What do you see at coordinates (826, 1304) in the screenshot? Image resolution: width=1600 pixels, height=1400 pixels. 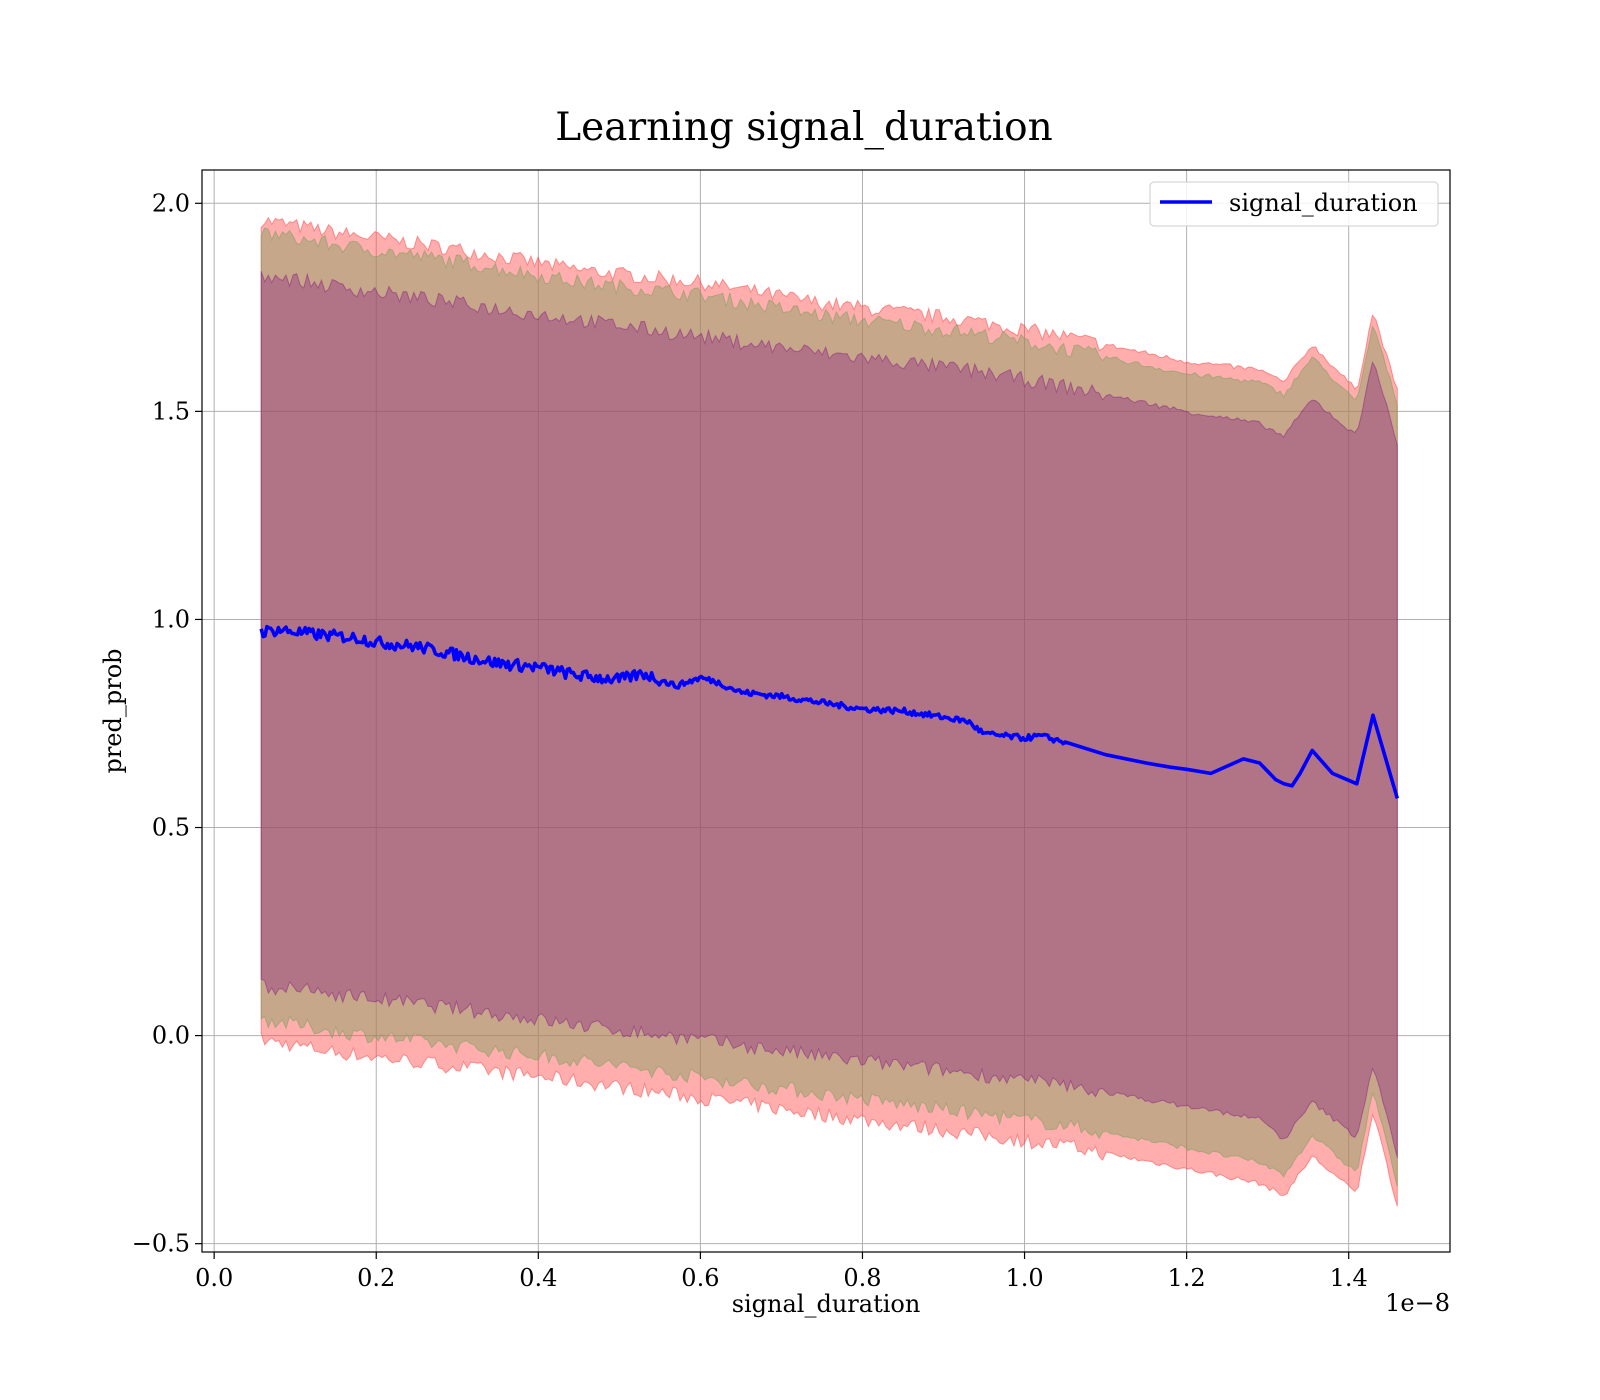 I see `x-axis-label: signal_duration` at bounding box center [826, 1304].